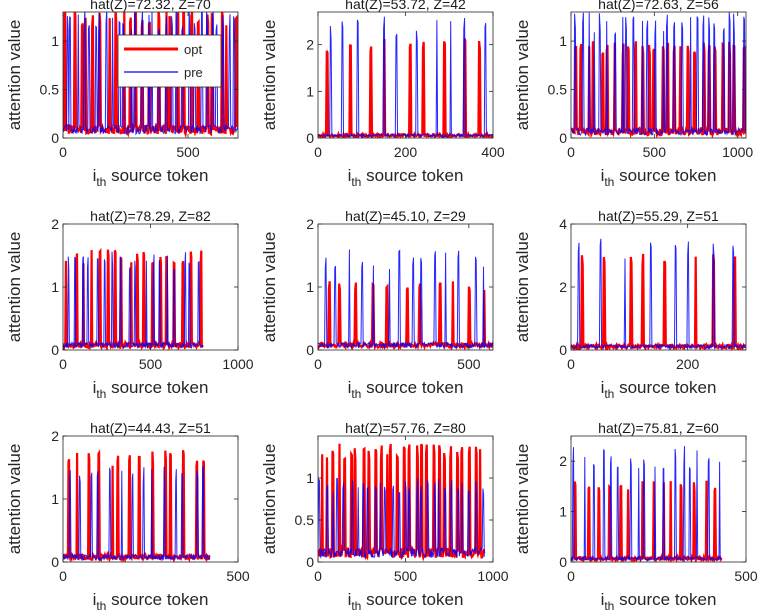  I want to click on legend: opt pre, so click(169, 61).